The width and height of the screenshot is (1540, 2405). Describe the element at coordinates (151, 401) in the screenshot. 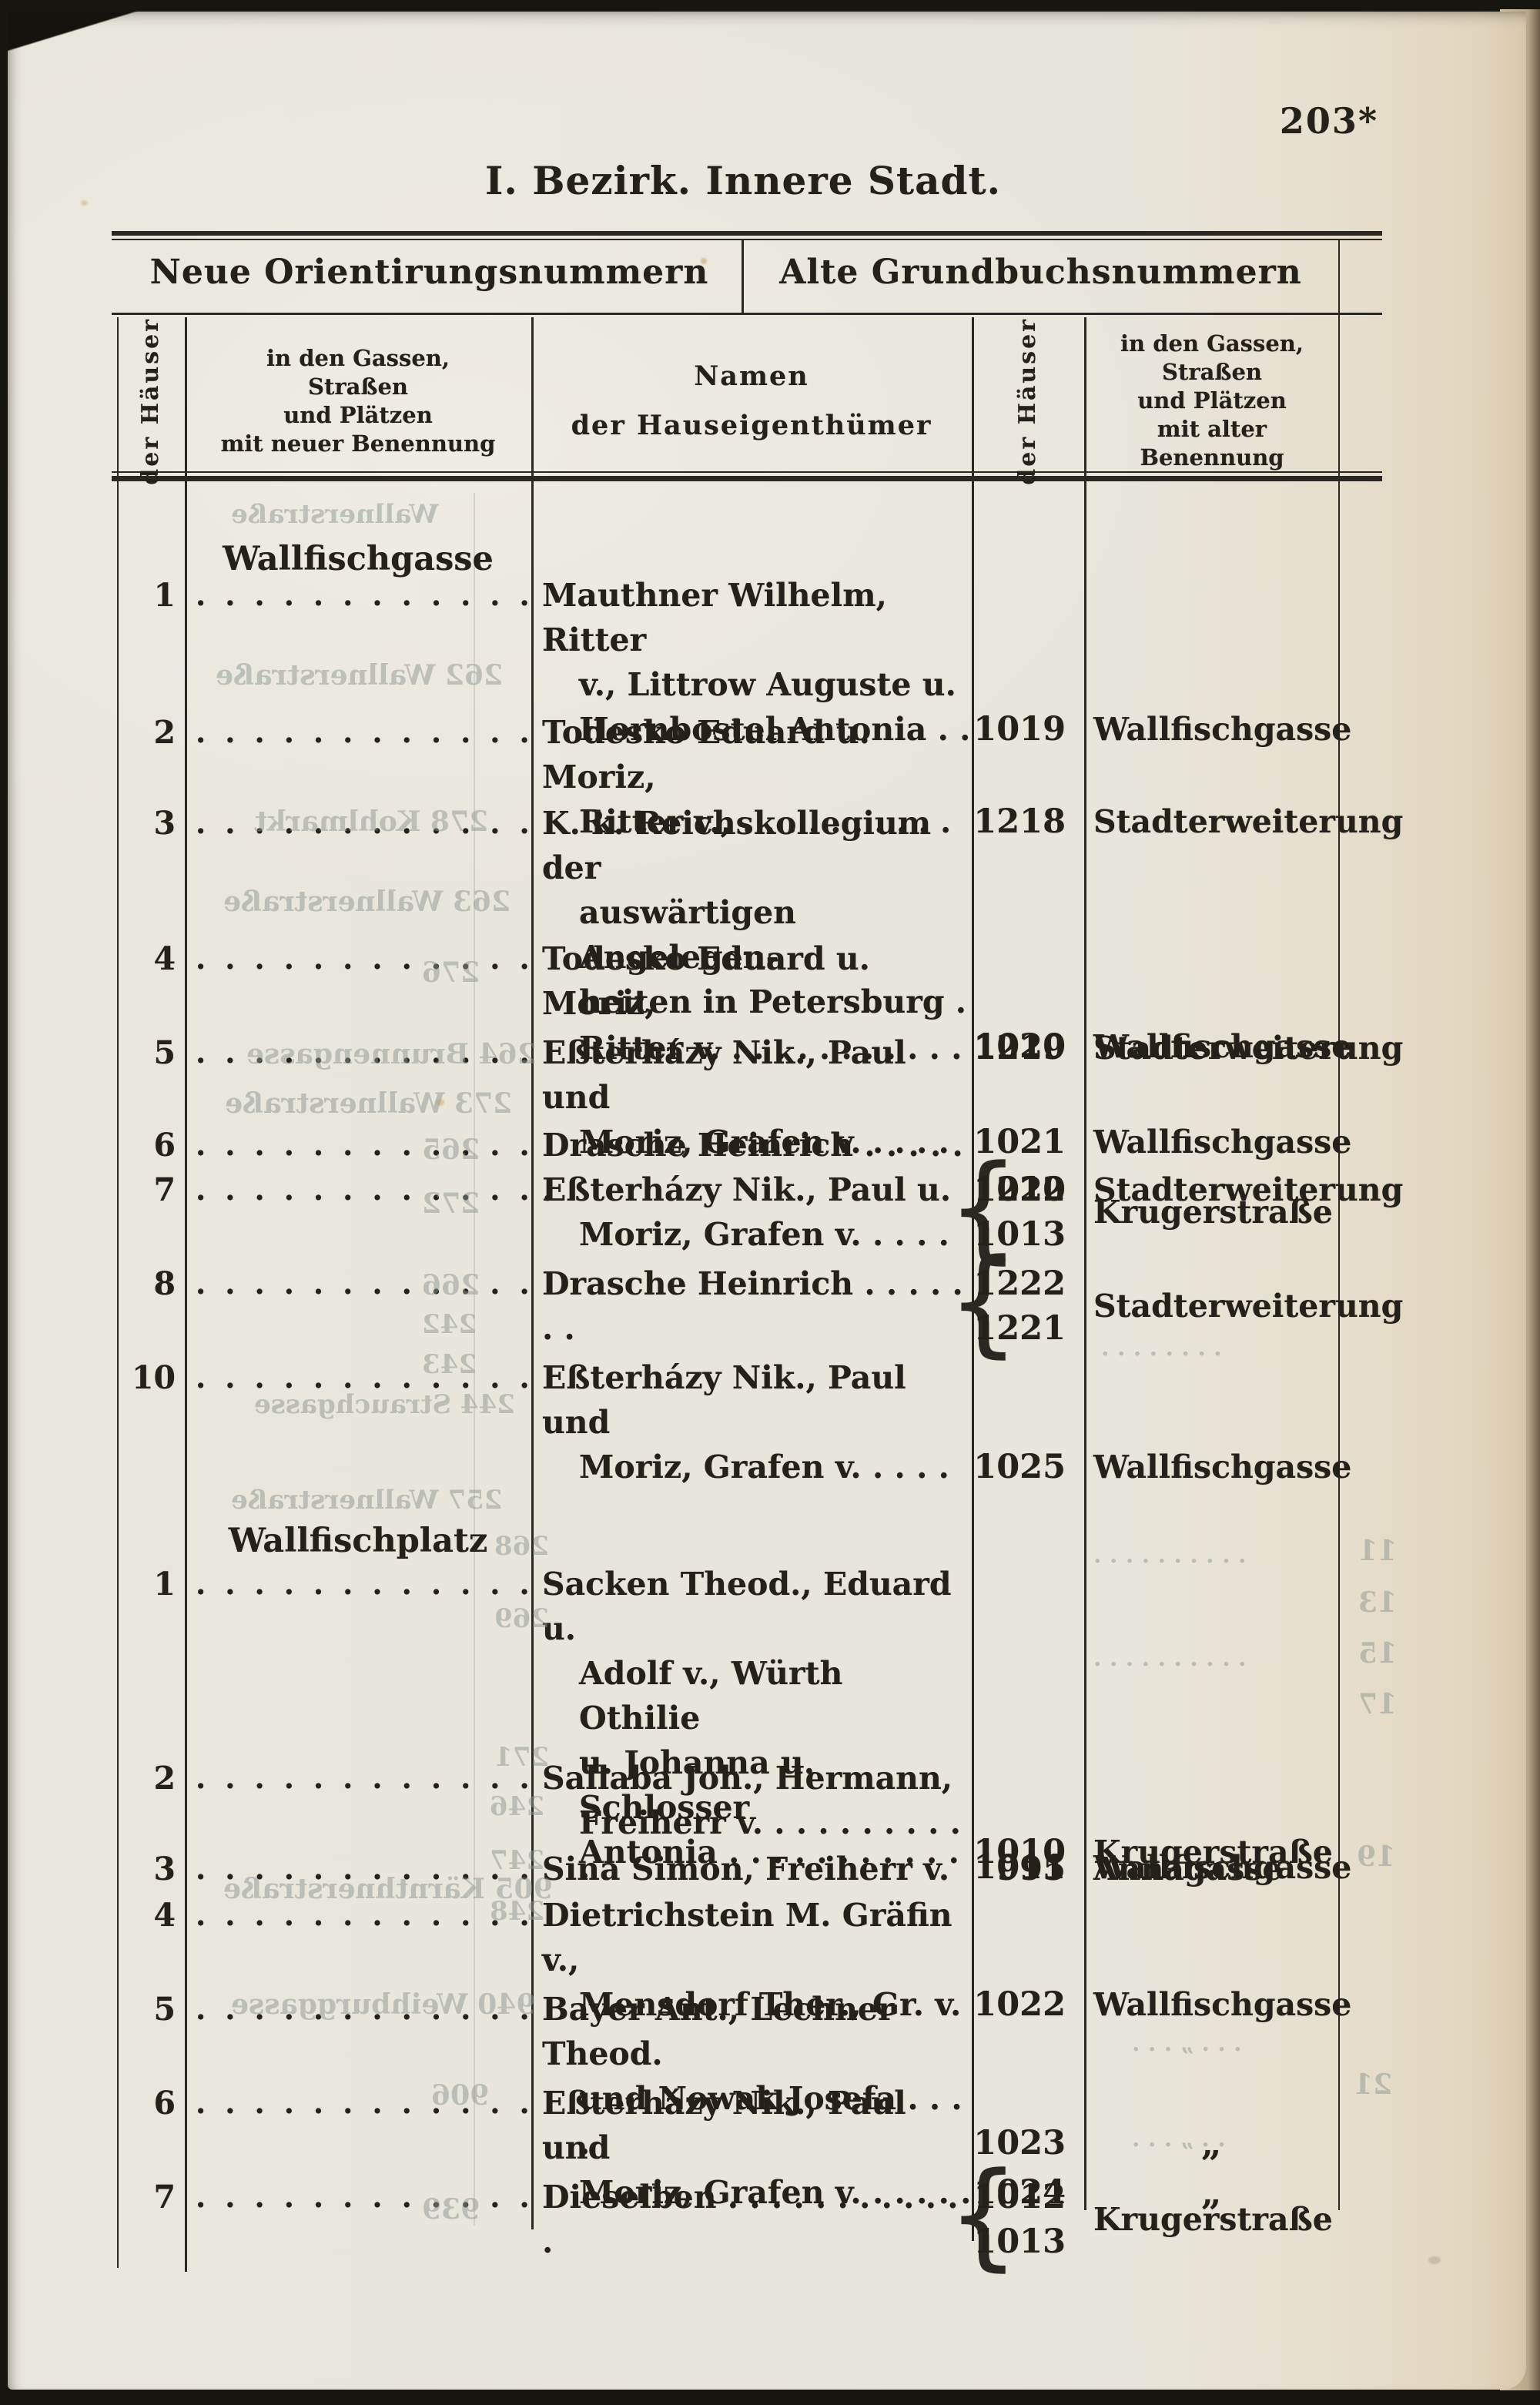

I see `colhead-house-number-new: der Häuser` at that location.